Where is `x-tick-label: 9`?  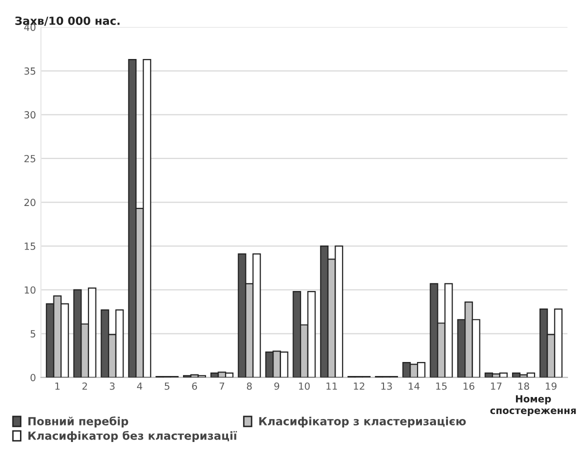 x-tick-label: 9 is located at coordinates (277, 386).